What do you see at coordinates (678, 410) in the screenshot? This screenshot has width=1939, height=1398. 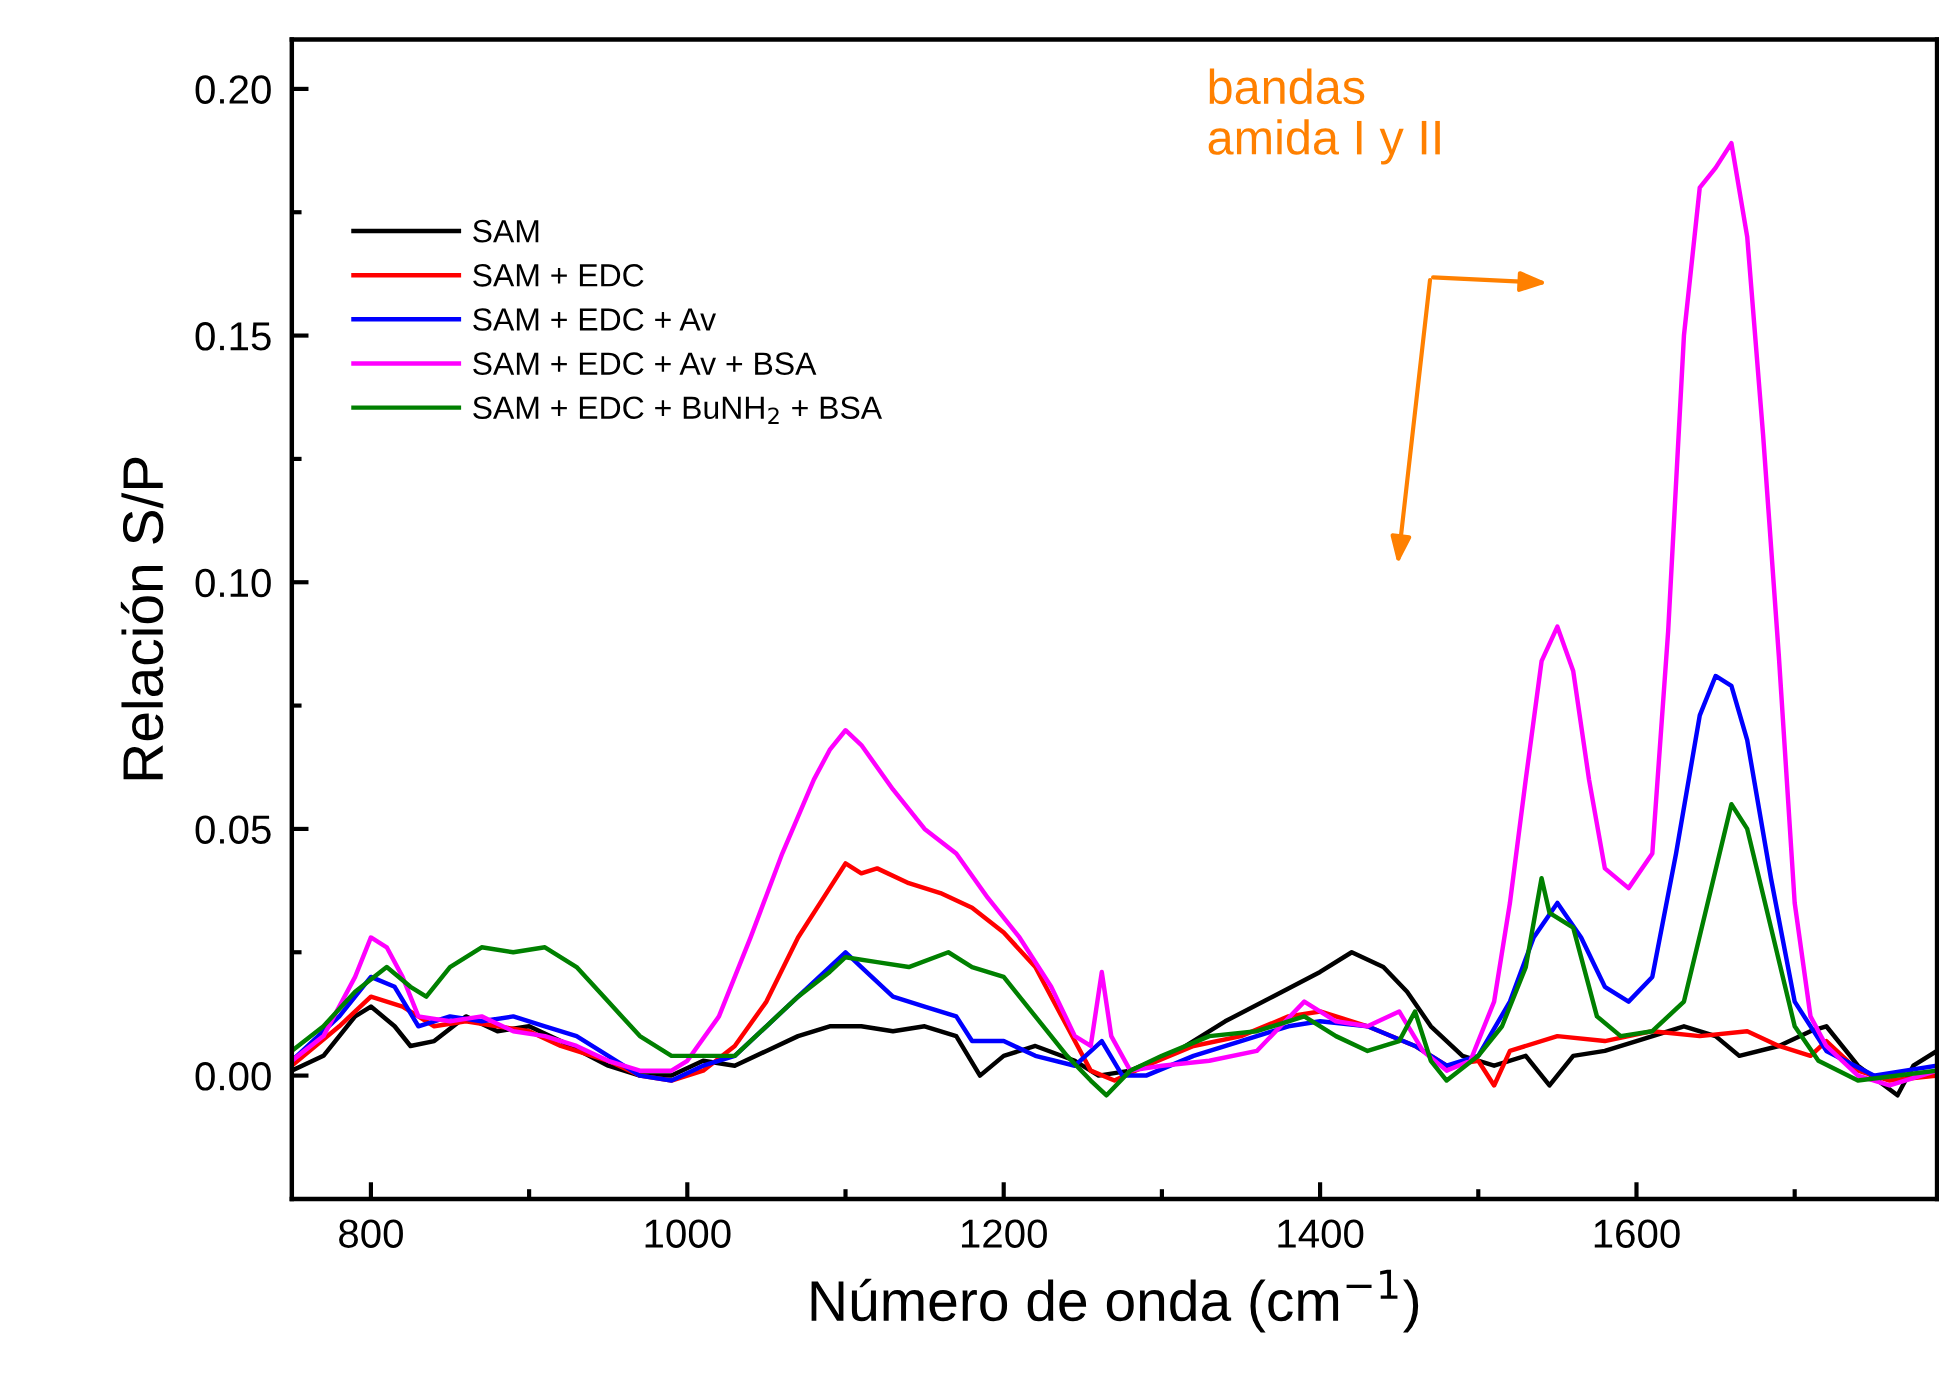 I see `legend-label: SAM + EDC + BuNH$_{2}$ + BSA` at bounding box center [678, 410].